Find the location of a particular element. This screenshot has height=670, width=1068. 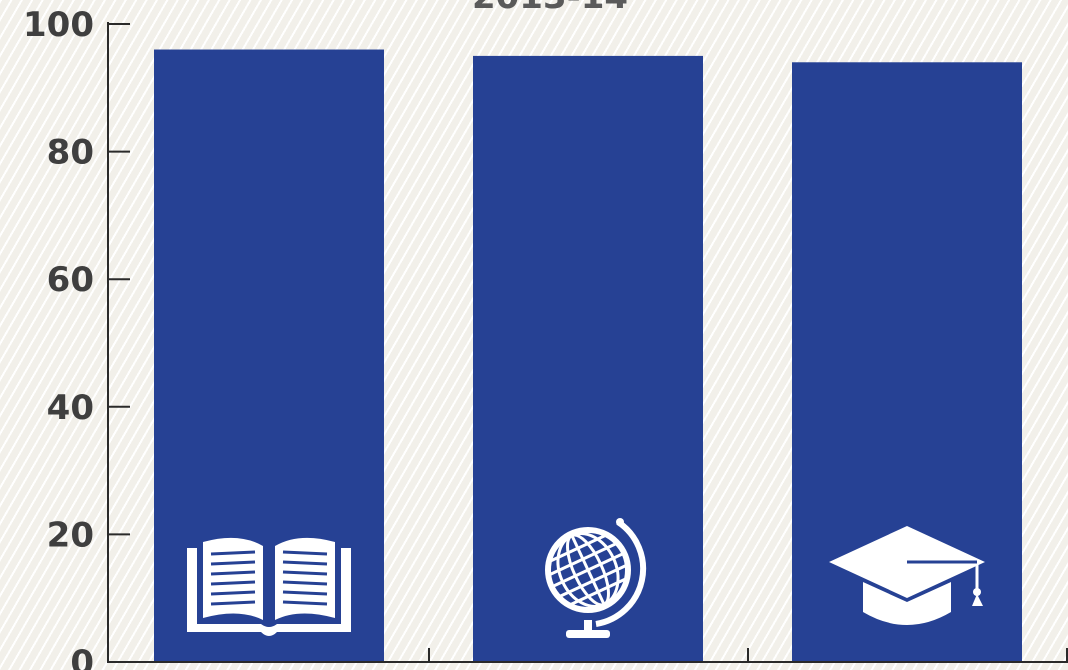

globe-icon is located at coordinates (596, 578).